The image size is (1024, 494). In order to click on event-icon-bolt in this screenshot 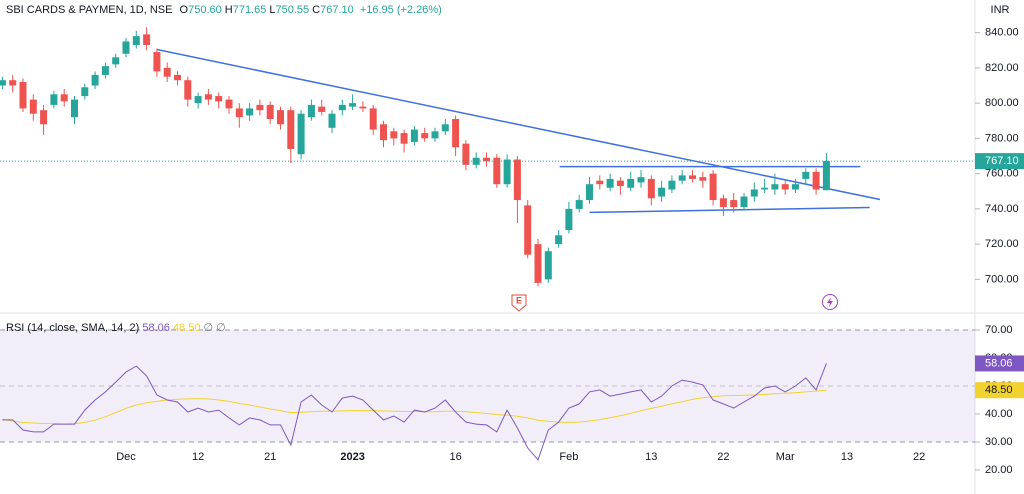, I will do `click(830, 302)`.